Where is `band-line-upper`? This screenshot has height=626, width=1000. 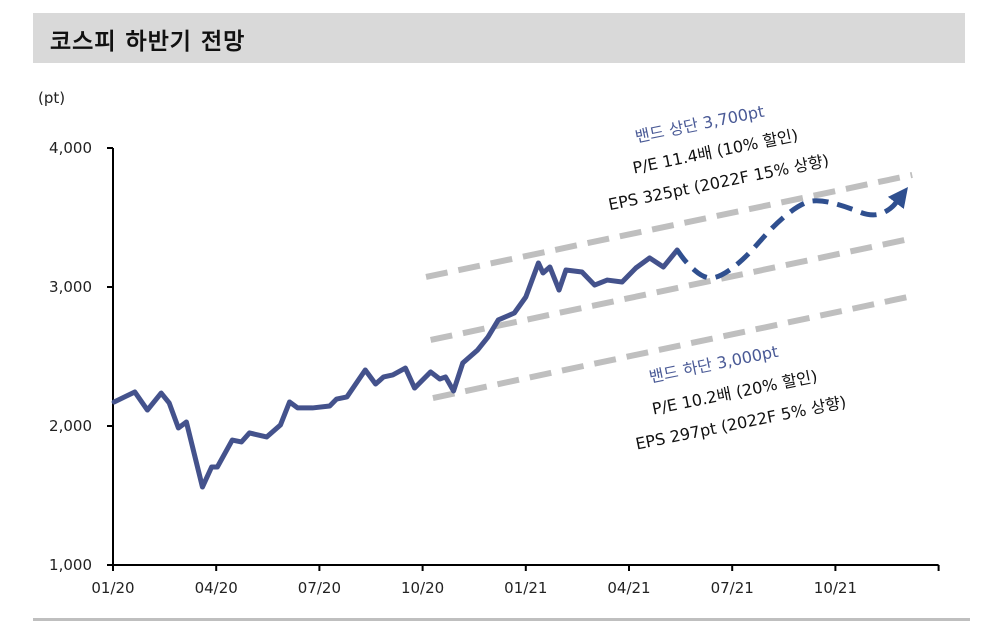 band-line-upper is located at coordinates (669, 226).